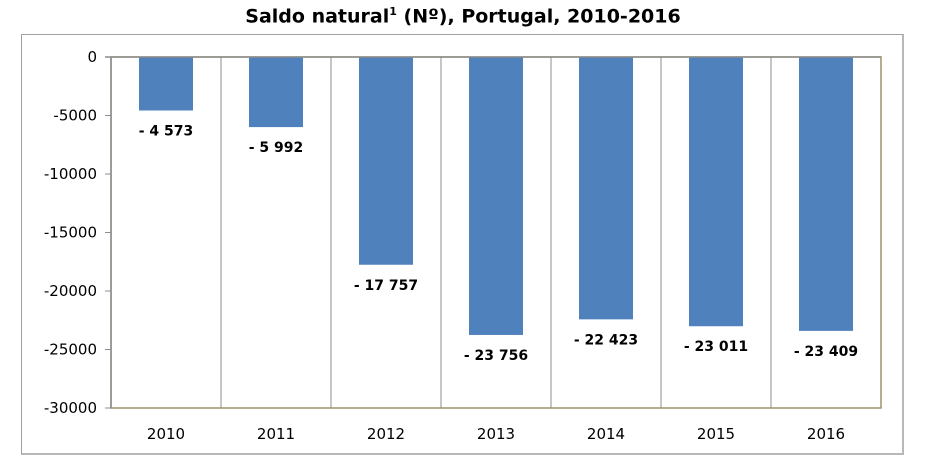 The width and height of the screenshot is (926, 474). I want to click on bar-2016, so click(826, 194).